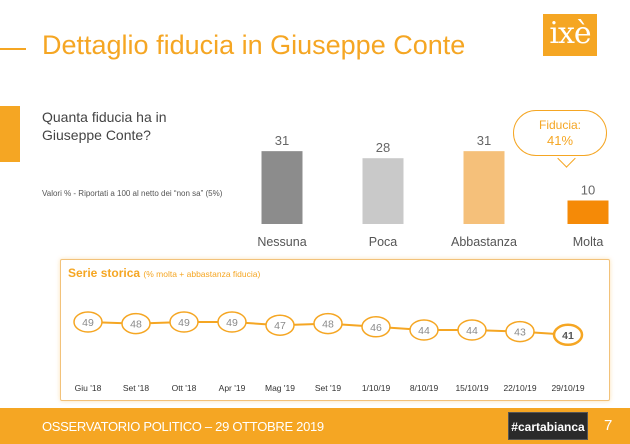 The image size is (630, 444). Describe the element at coordinates (484, 242) in the screenshot. I see `bar-category-label: Abbastanza` at that location.